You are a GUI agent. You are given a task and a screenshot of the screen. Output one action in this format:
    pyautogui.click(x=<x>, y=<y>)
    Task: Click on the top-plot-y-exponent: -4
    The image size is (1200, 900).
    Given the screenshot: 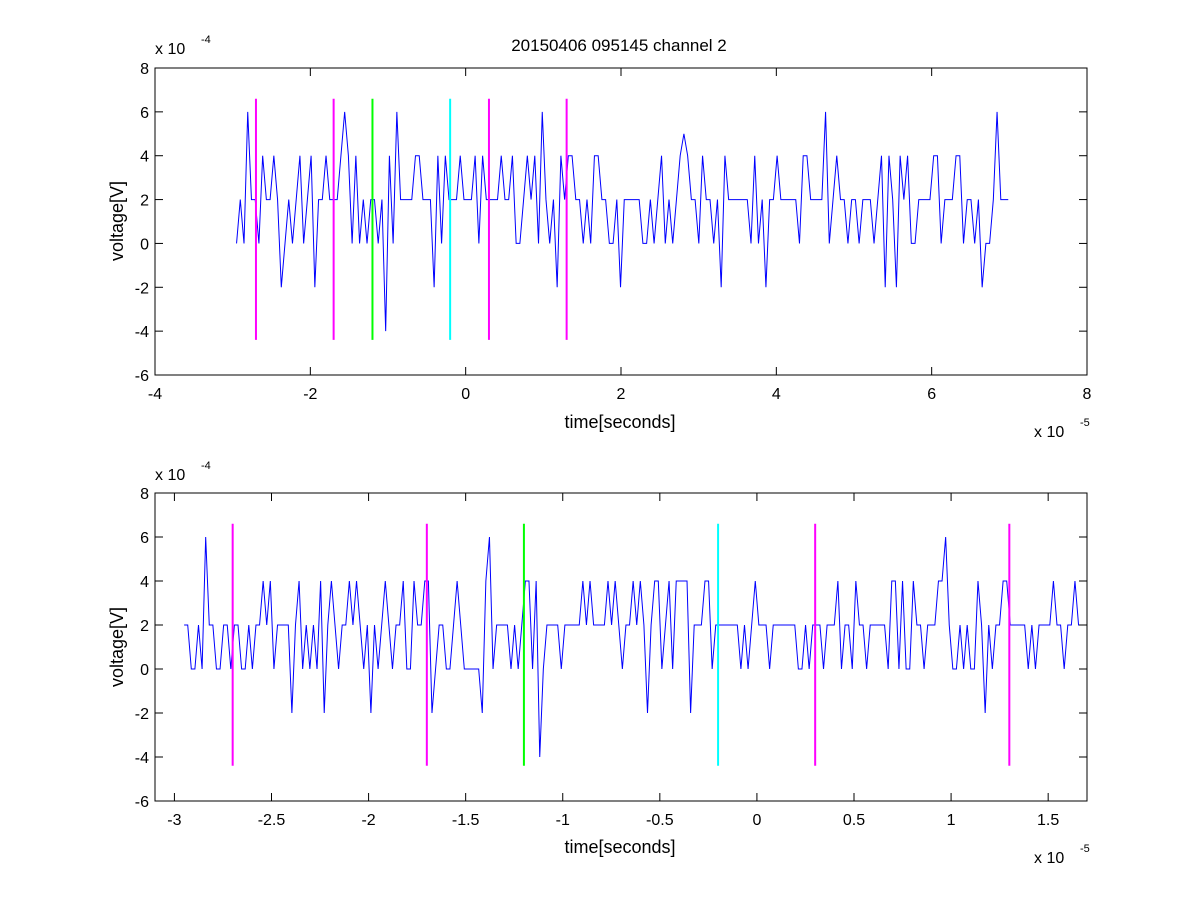 What is the action you would take?
    pyautogui.click(x=206, y=40)
    